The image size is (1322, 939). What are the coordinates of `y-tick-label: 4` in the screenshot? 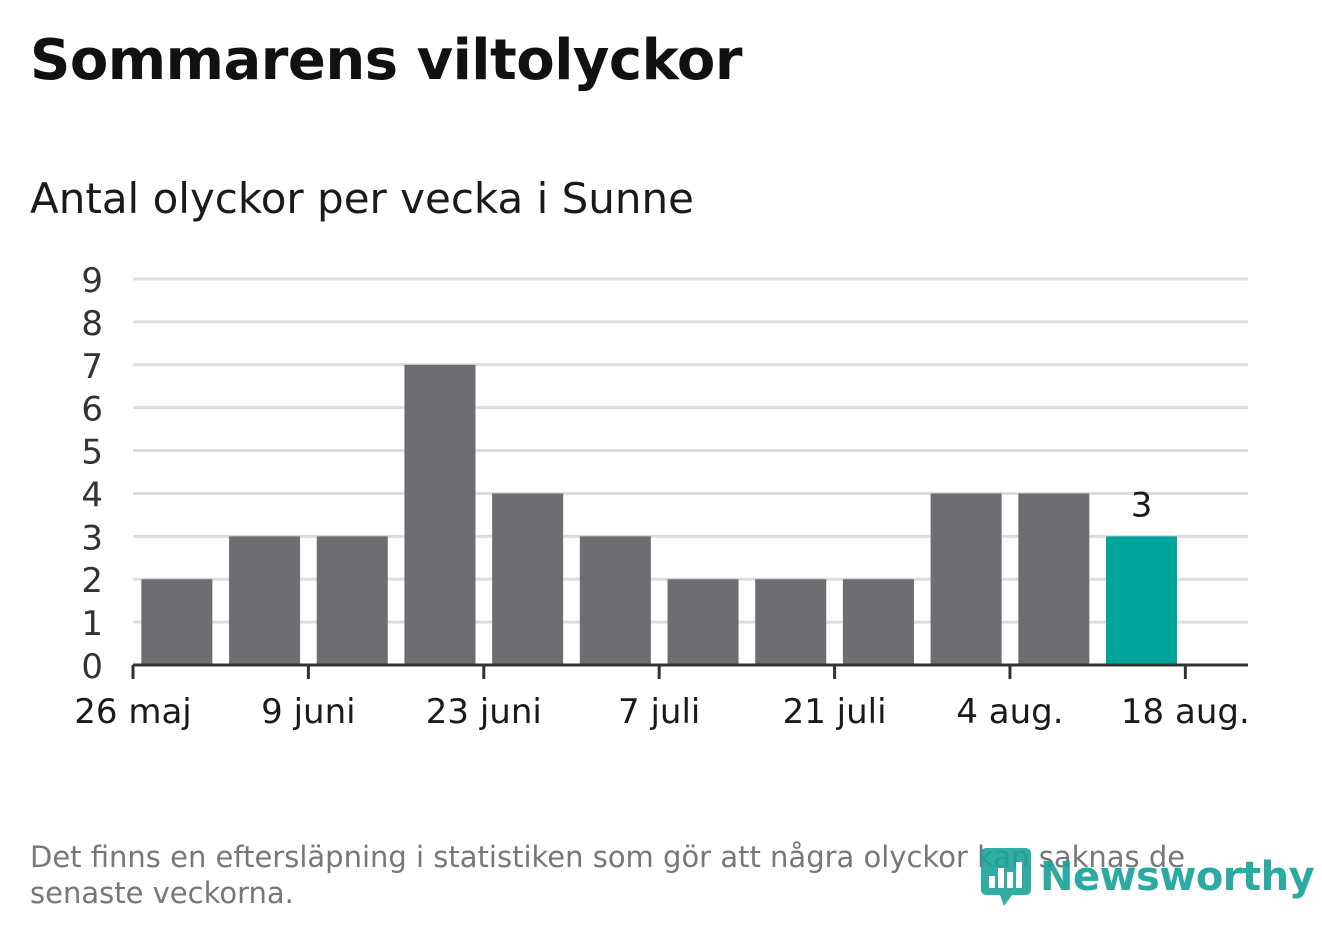 It's located at (92, 495).